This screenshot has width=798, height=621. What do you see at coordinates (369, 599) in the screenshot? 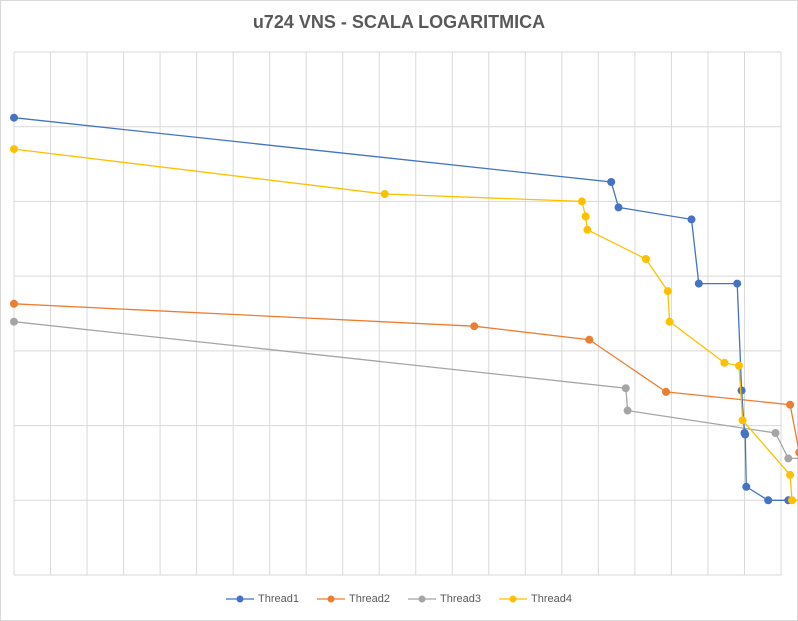
I see `legend-label: Thread2` at bounding box center [369, 599].